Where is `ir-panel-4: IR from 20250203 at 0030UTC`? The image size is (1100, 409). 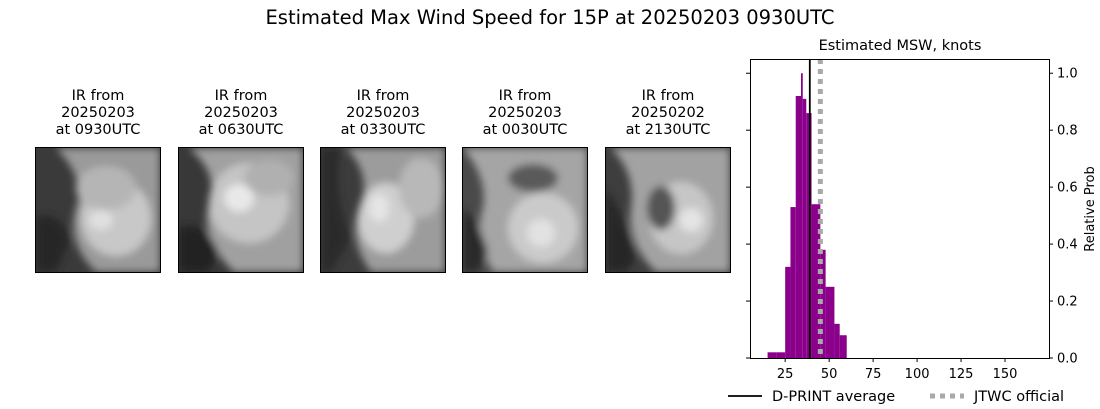 ir-panel-4: IR from 20250203 at 0030UTC is located at coordinates (525, 113).